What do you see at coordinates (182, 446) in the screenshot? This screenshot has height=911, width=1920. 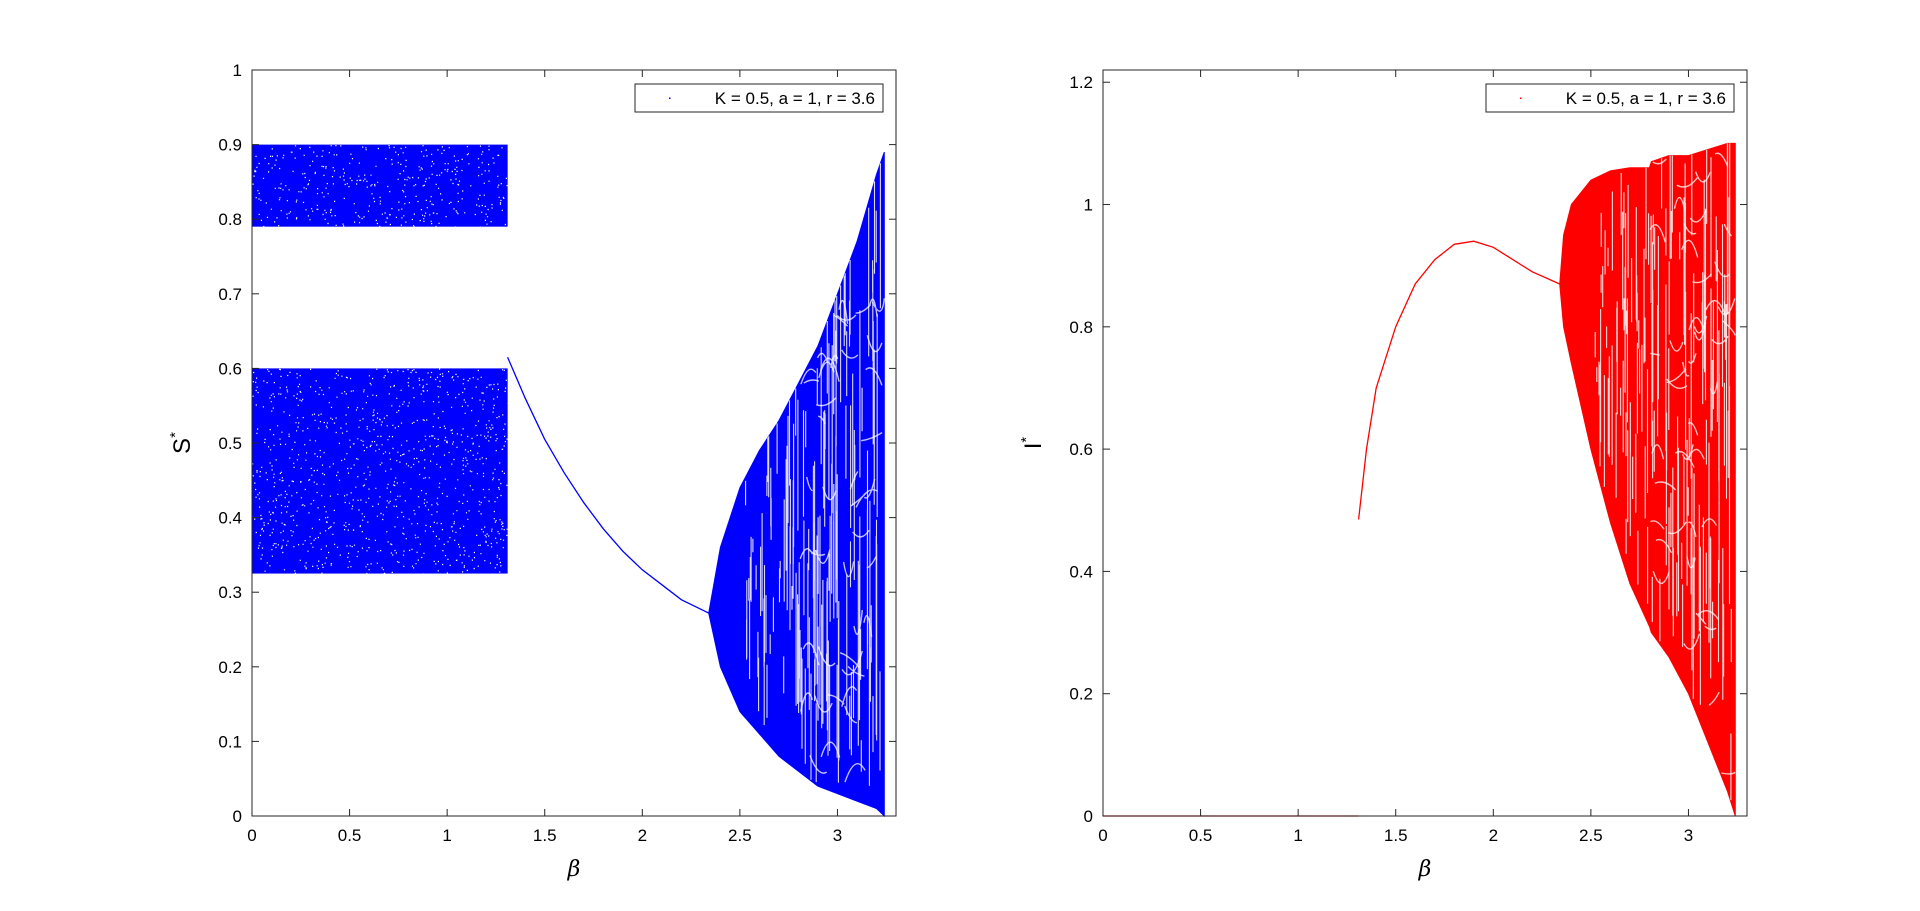 I see `y-axis-label-text: S` at bounding box center [182, 446].